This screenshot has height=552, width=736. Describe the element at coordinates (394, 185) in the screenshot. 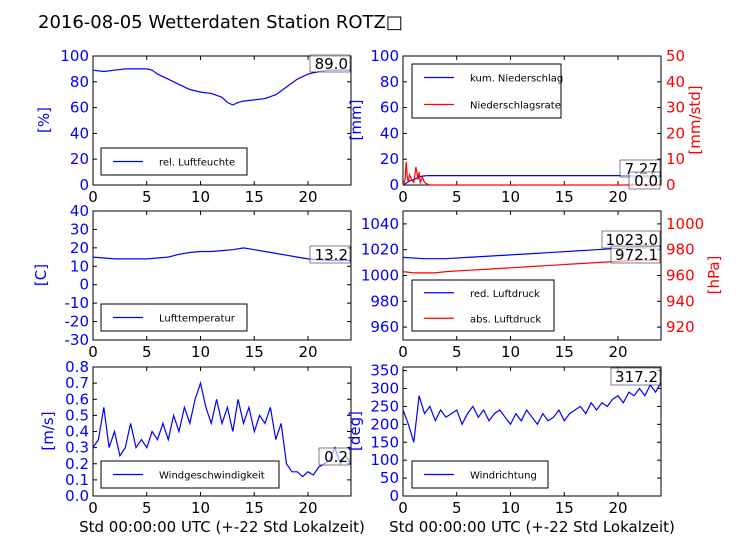

I see `top-right-ytick-label: 0` at that location.